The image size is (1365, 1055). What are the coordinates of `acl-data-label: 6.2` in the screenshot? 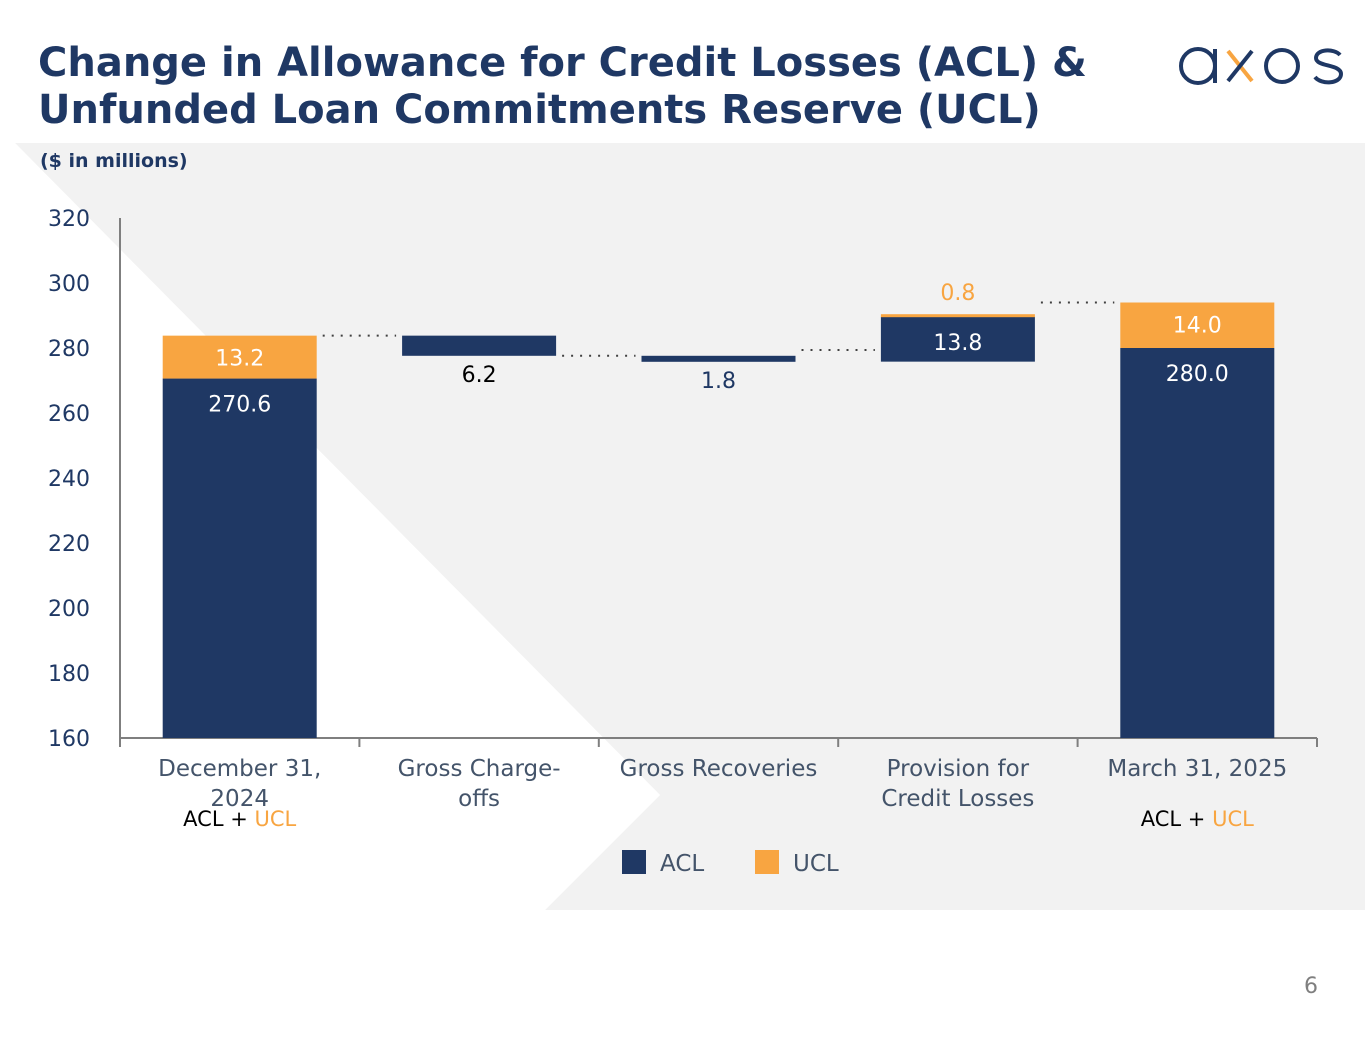 It's located at (479, 375).